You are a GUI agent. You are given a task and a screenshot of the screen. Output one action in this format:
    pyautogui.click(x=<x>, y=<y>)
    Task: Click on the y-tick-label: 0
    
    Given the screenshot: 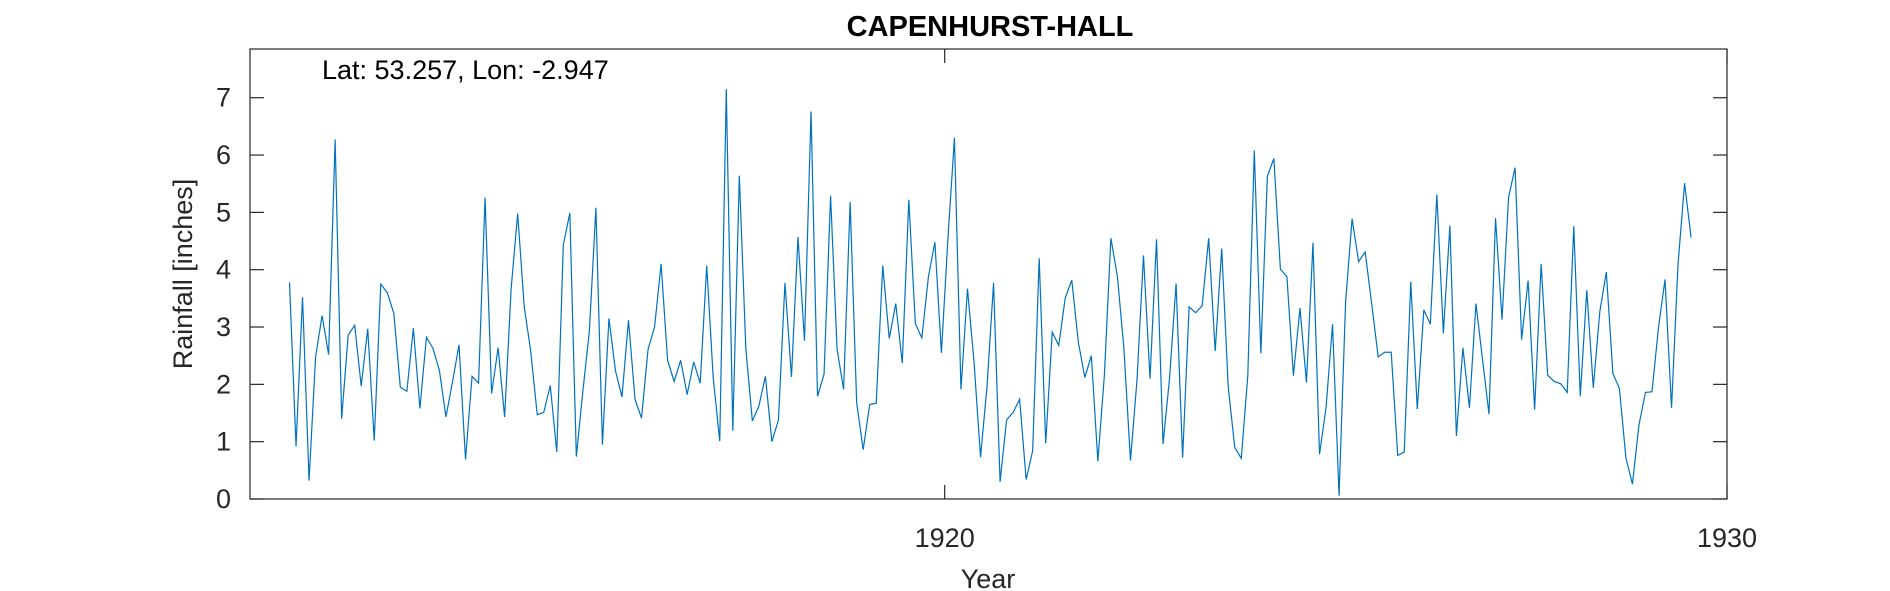 What is the action you would take?
    pyautogui.click(x=223, y=499)
    